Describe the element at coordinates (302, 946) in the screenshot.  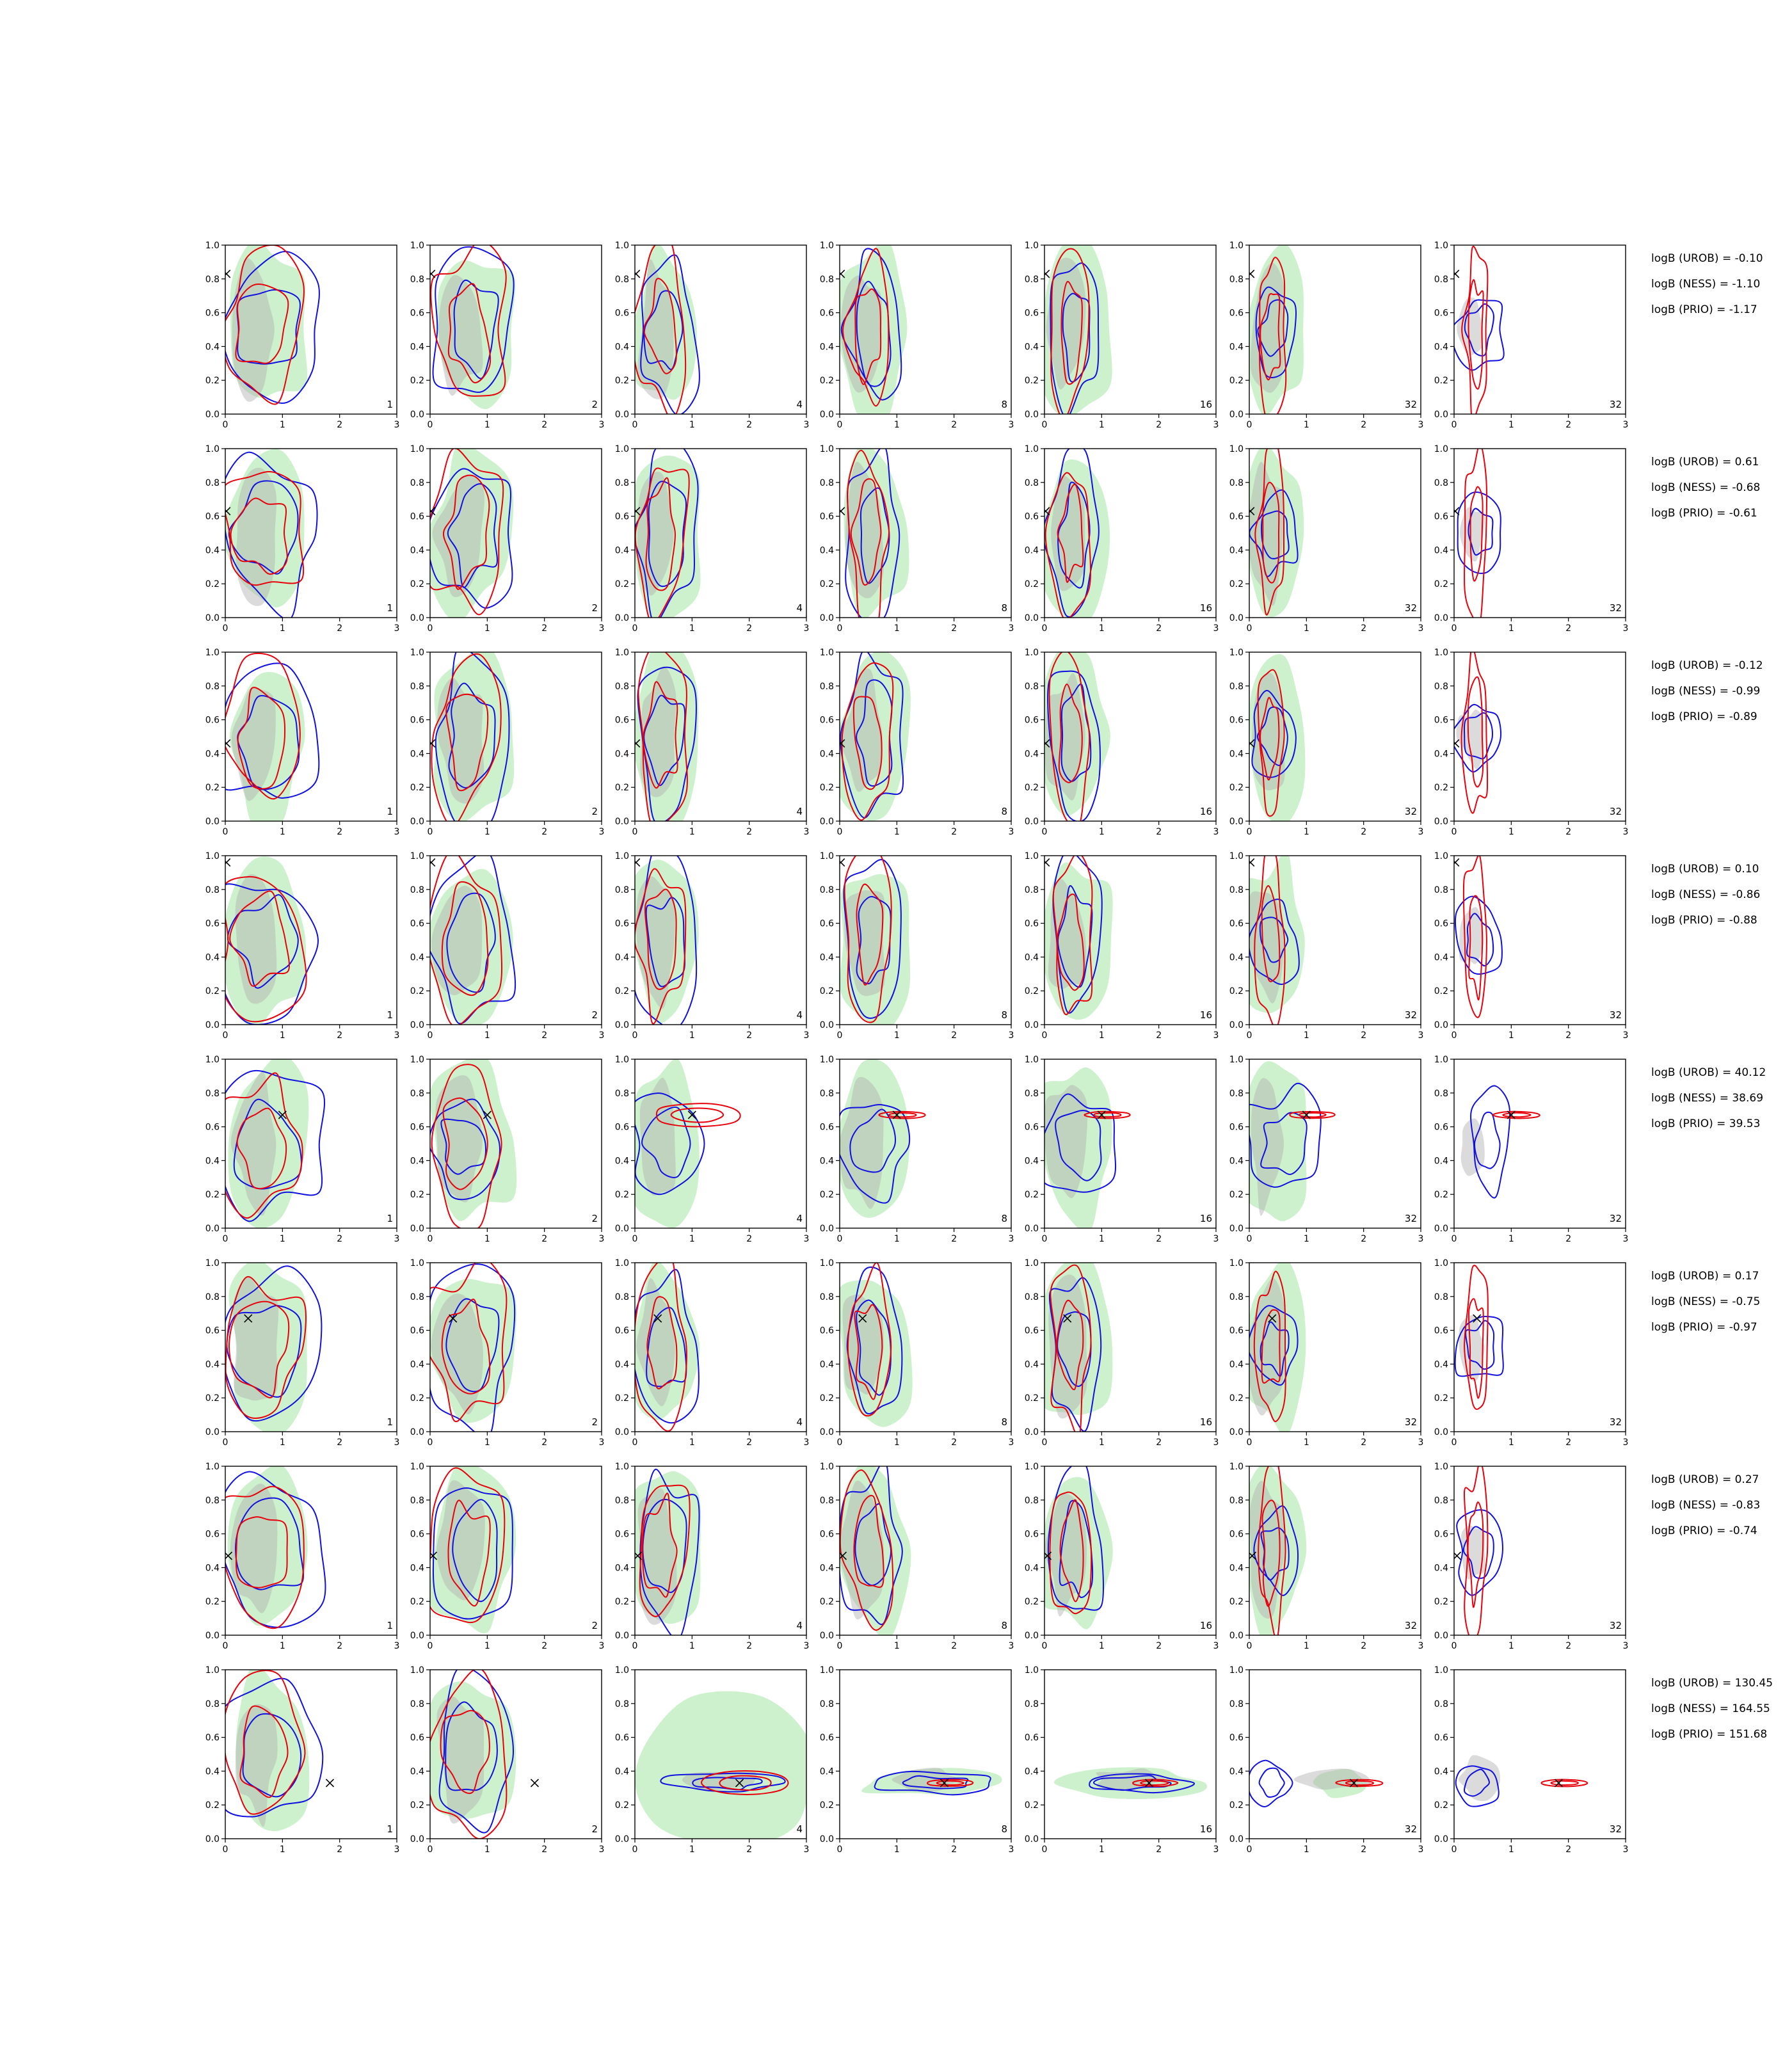
I see `panel-r4-c1: 0 1 2 3 0.0 0.2 0.4 0.6 0.8 1.0 1` at that location.